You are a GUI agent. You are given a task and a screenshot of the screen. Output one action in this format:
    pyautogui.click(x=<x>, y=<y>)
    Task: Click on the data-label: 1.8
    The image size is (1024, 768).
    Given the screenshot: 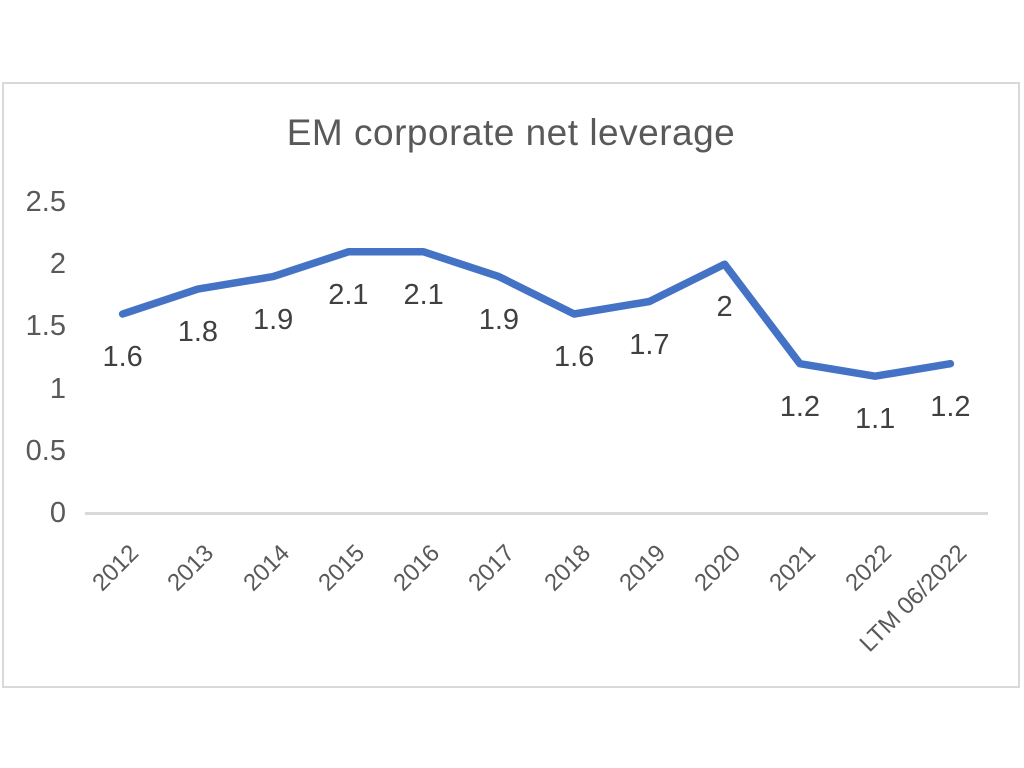 What is the action you would take?
    pyautogui.click(x=198, y=332)
    